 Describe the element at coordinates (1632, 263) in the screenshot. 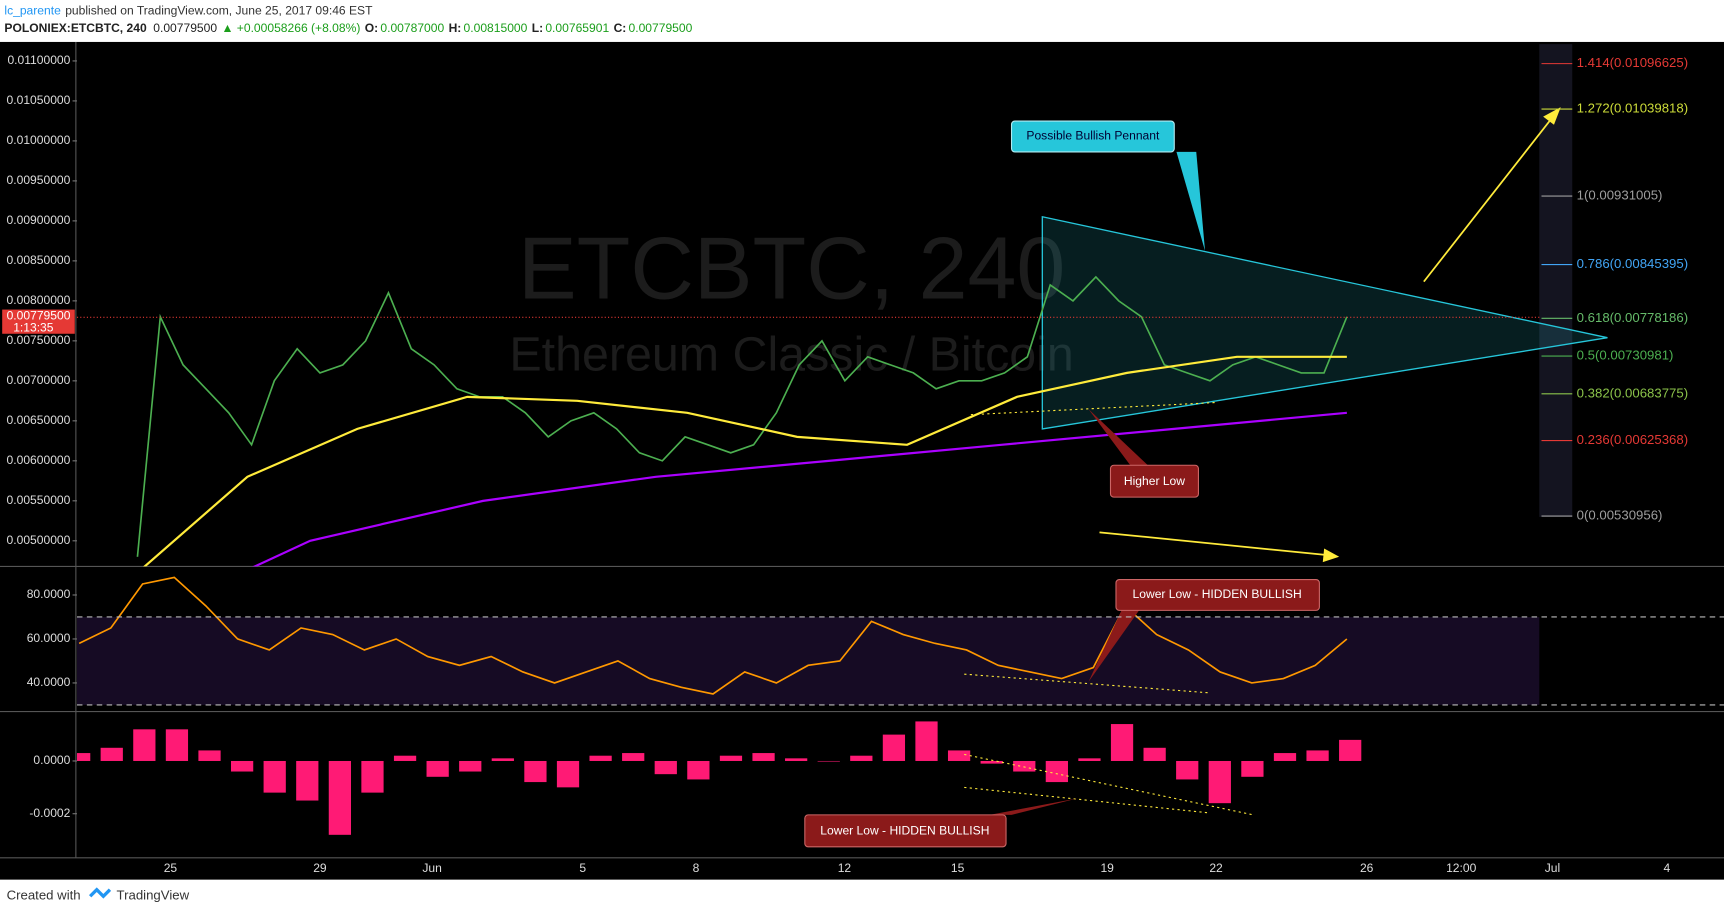

I see `fib-label: 0.786(0.00845395)` at that location.